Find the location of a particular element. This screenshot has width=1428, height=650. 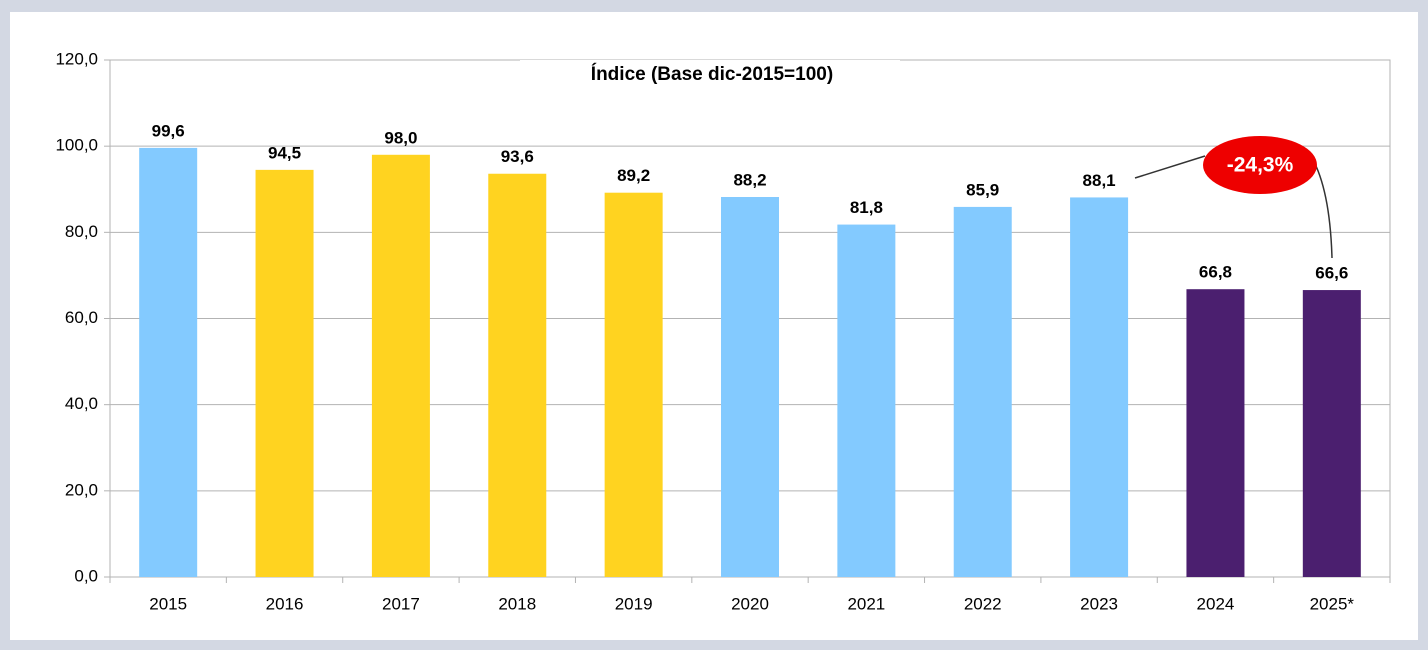

y-tick-label: 80,0 is located at coordinates (81, 231).